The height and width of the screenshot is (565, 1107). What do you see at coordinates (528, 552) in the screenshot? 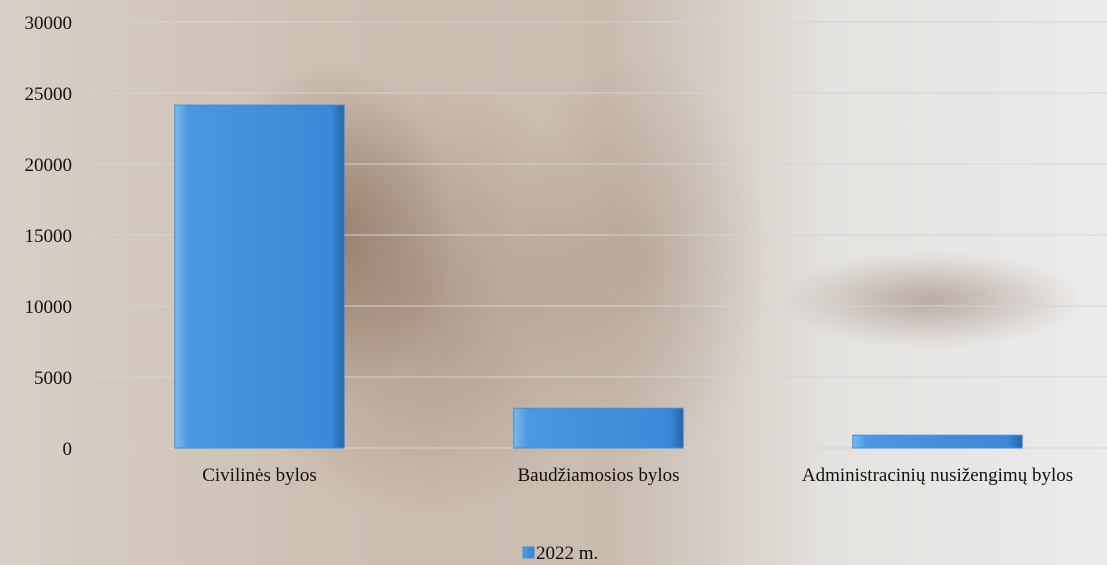
I see `legend-swatch` at bounding box center [528, 552].